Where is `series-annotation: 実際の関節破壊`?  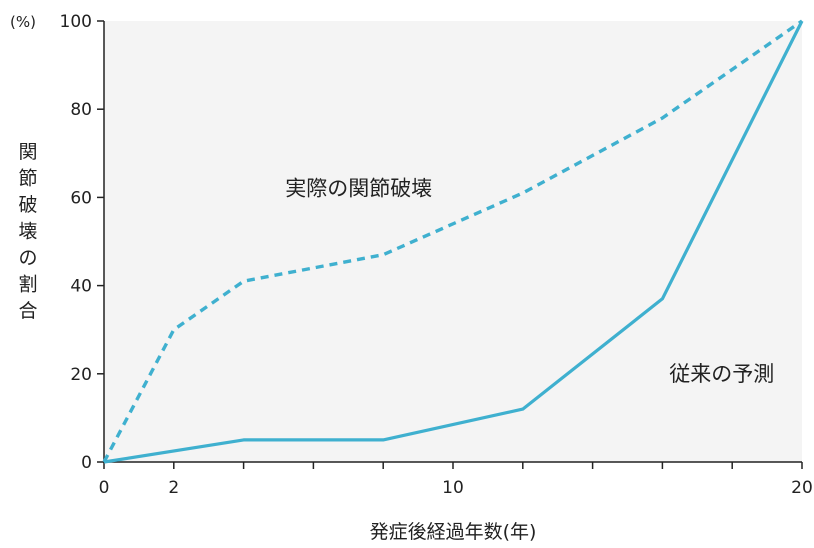 series-annotation: 実際の関節破壊 is located at coordinates (358, 189).